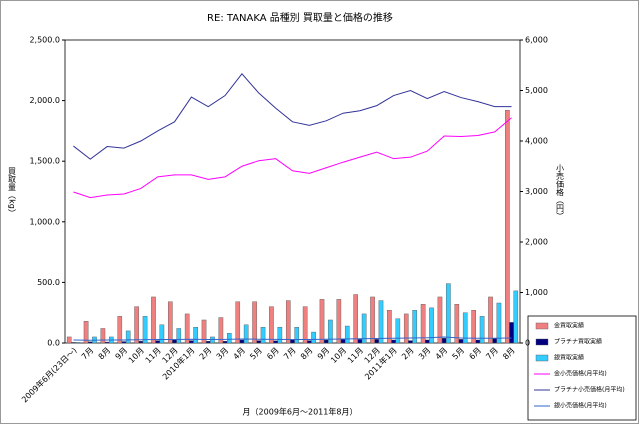 The height and width of the screenshot is (425, 640). I want to click on y2-tick-label: 0, so click(527, 343).